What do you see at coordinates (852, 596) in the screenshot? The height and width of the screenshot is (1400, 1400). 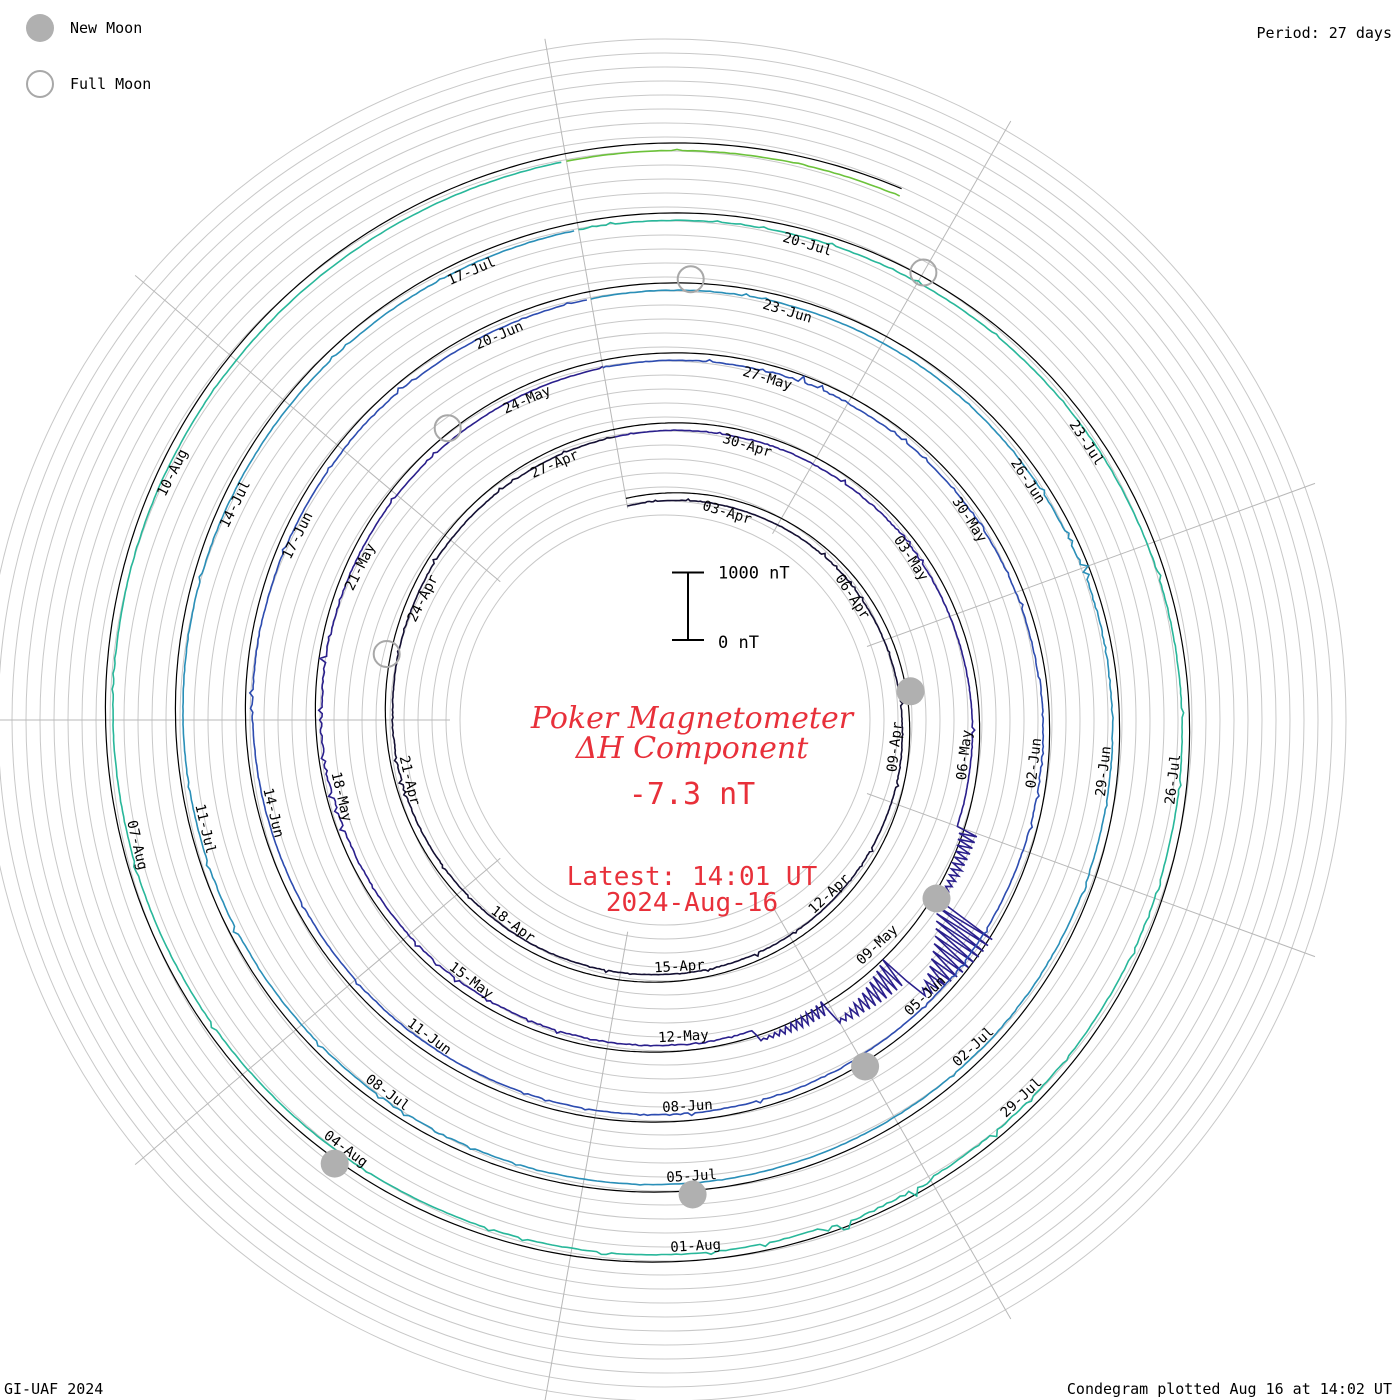 I see `date-label: 06-Apr` at bounding box center [852, 596].